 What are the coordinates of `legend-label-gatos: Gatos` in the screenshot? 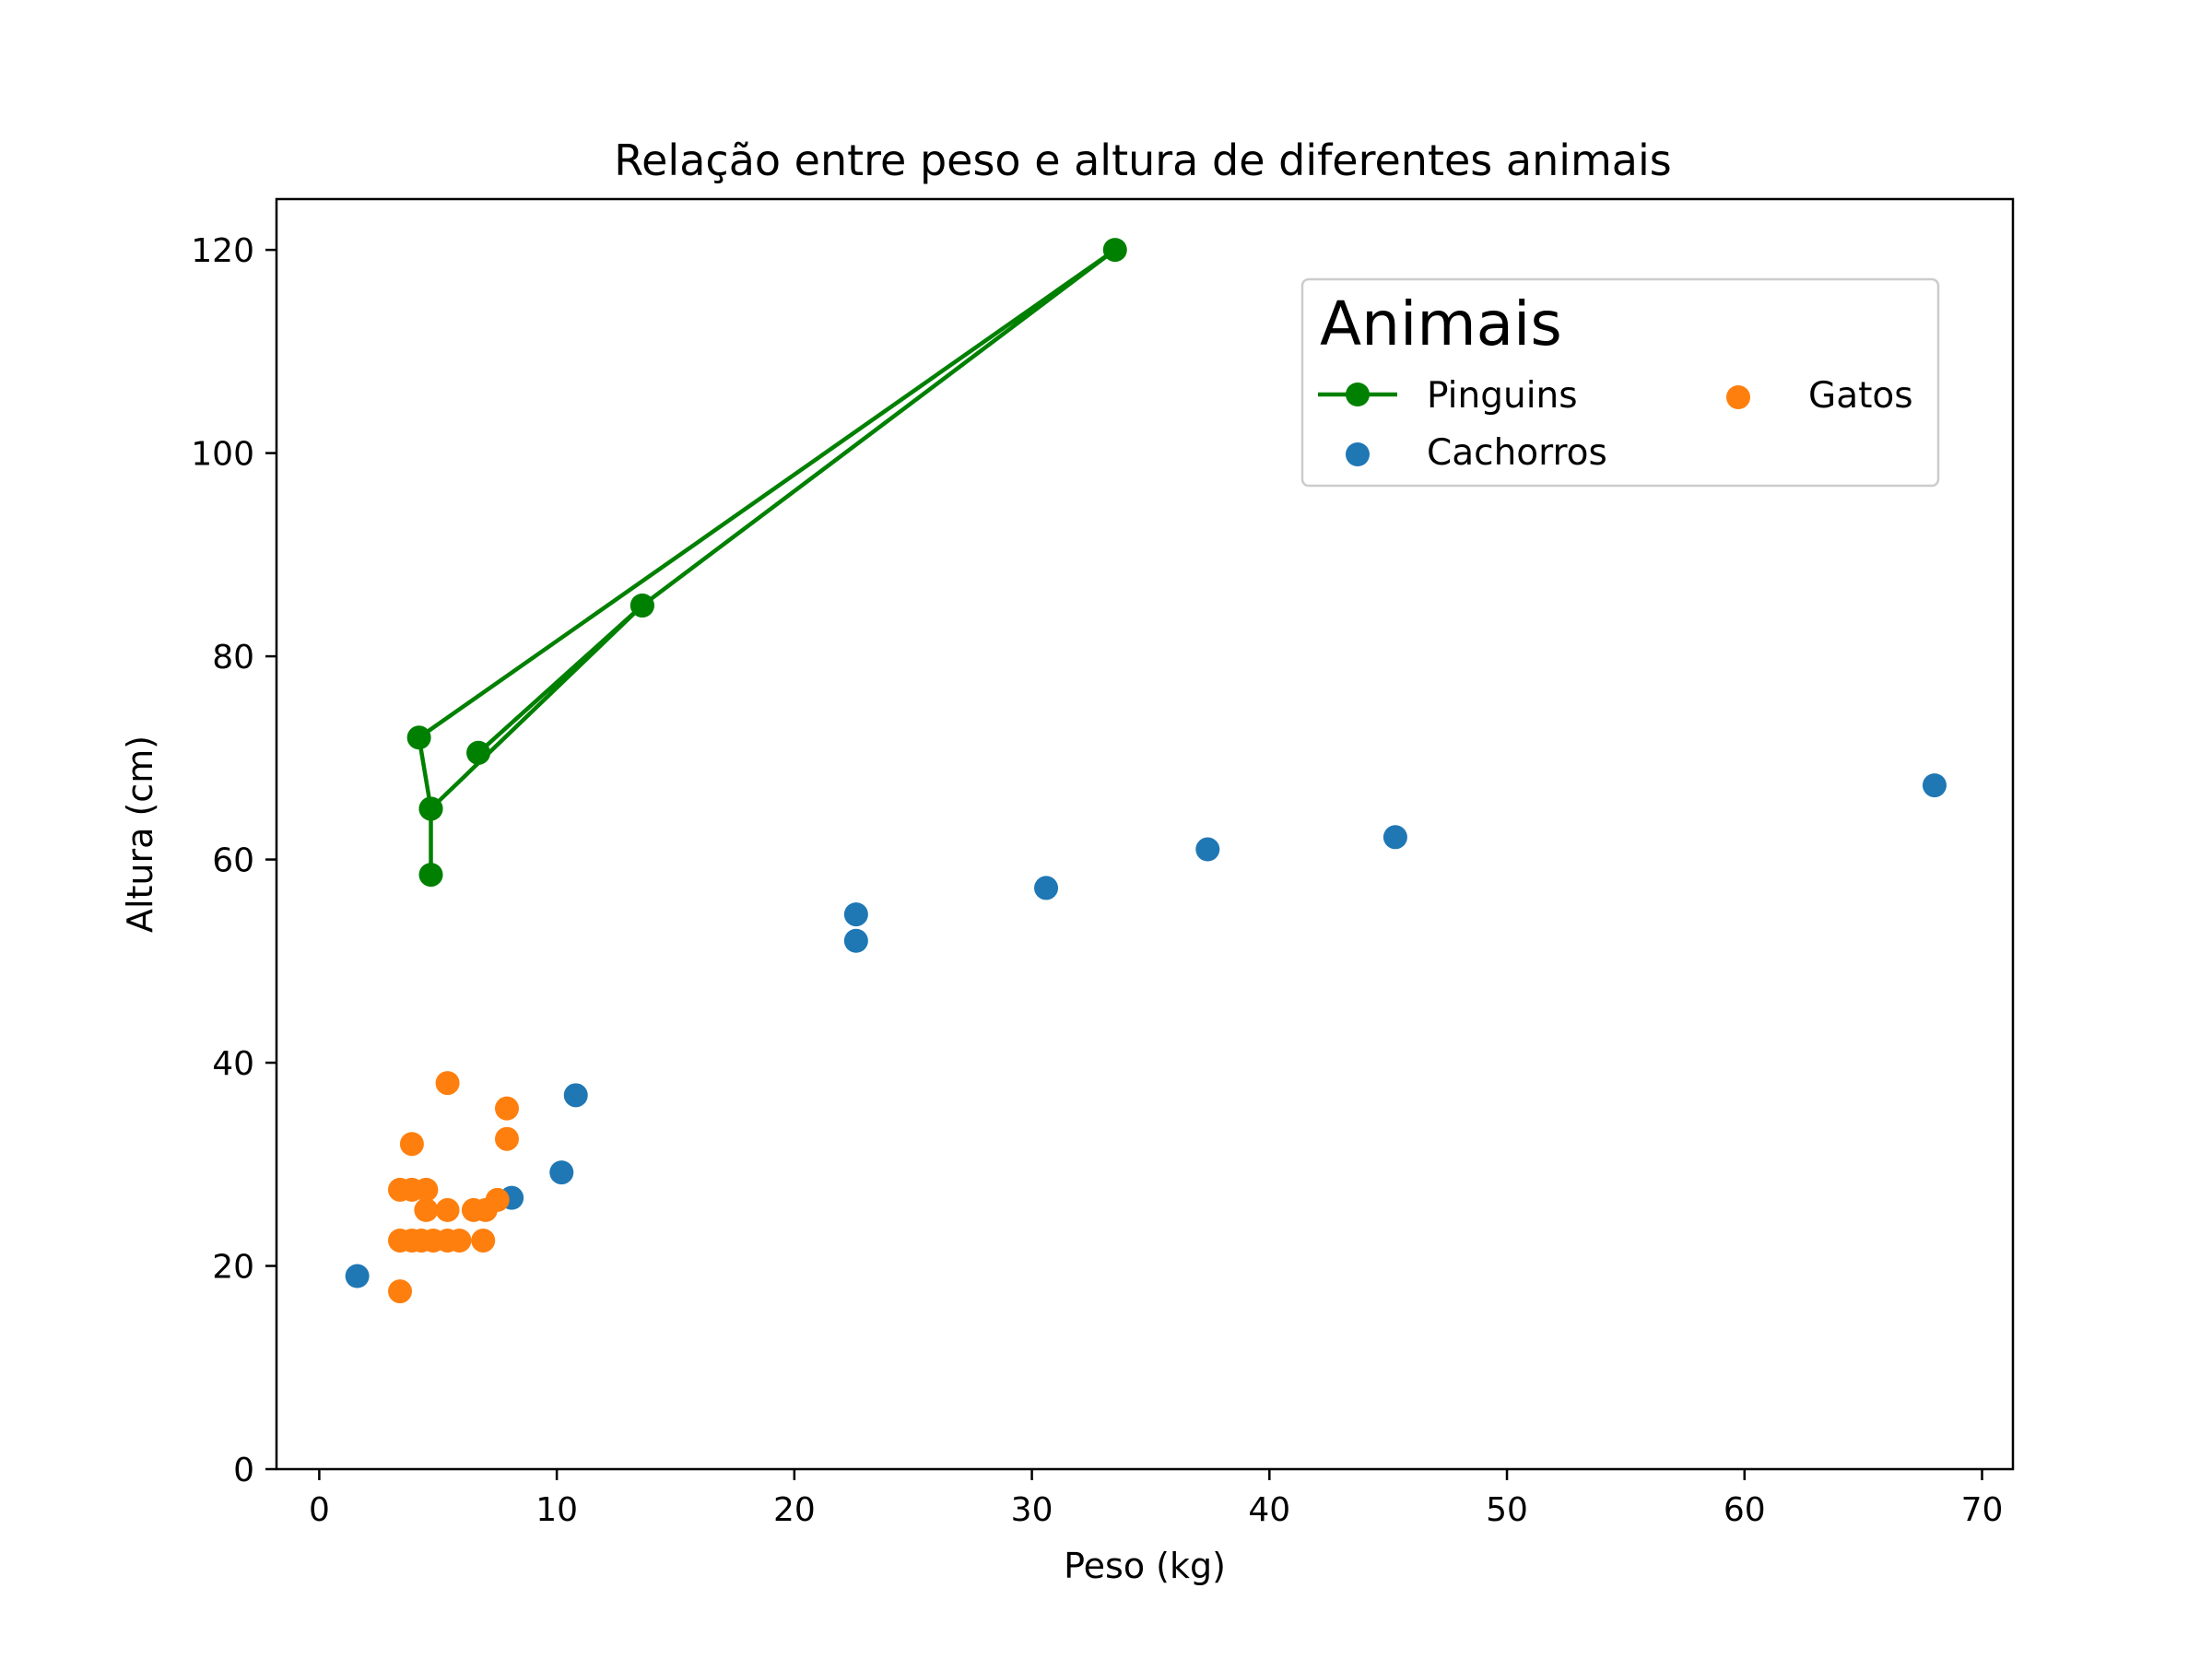 It's located at (1860, 396).